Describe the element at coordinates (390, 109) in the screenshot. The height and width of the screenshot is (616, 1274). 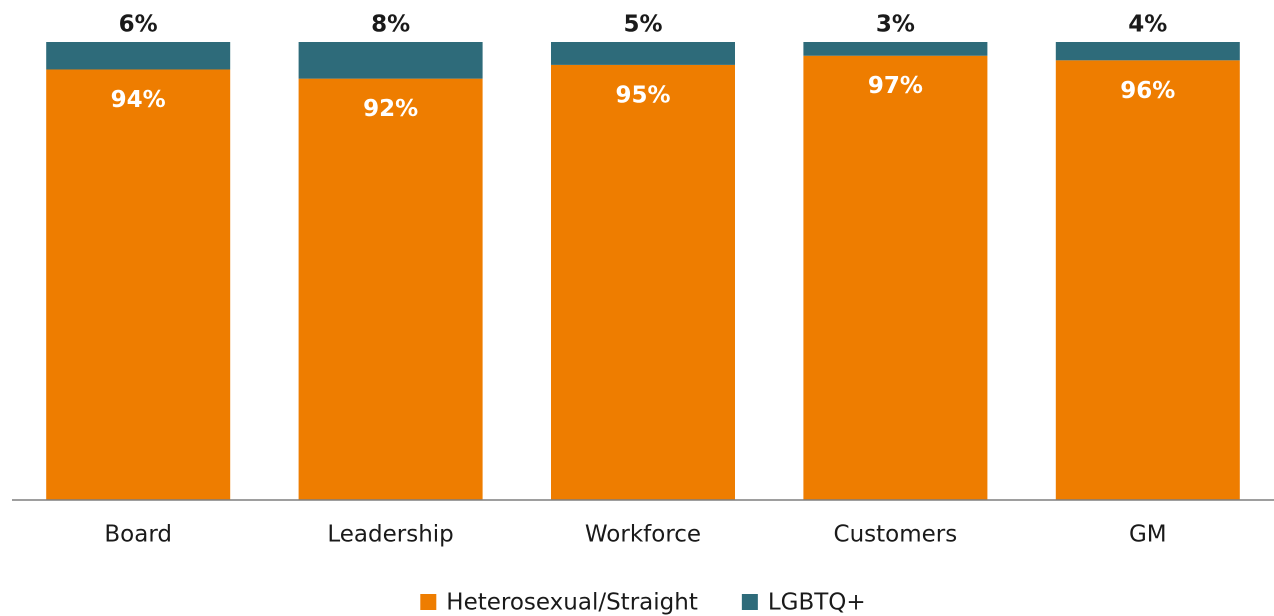
I see `data-label: 92%` at that location.